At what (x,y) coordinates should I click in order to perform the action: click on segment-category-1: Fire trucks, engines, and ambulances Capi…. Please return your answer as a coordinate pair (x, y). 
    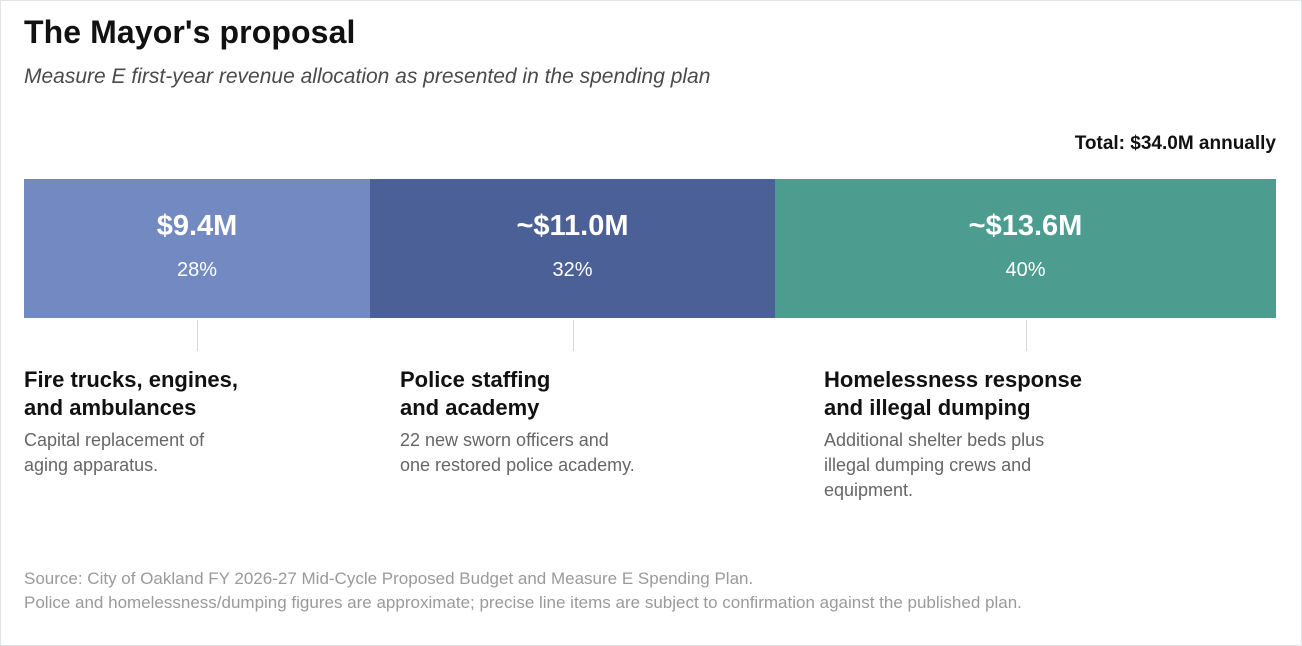
    Looking at the image, I should click on (189, 422).